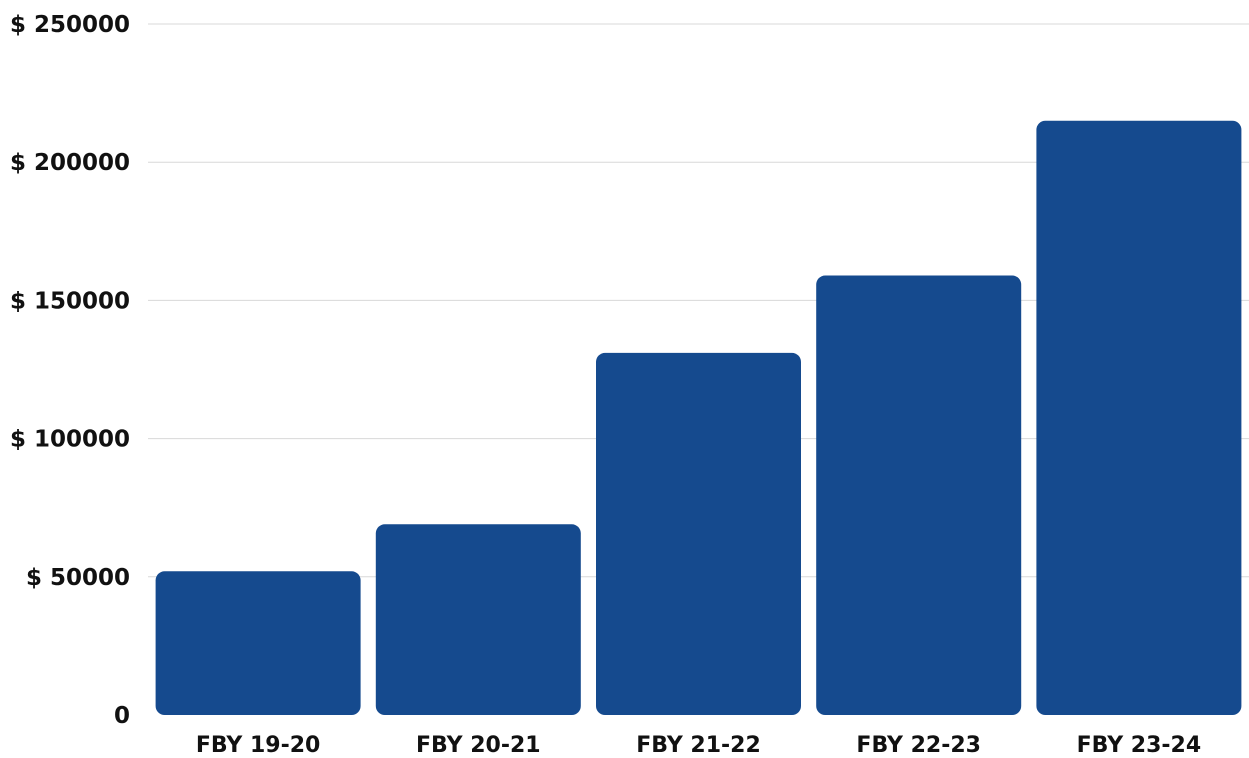 Image resolution: width=1249 pixels, height=758 pixels. Describe the element at coordinates (78, 578) in the screenshot. I see `y-tick-label-1: $ 50000` at that location.